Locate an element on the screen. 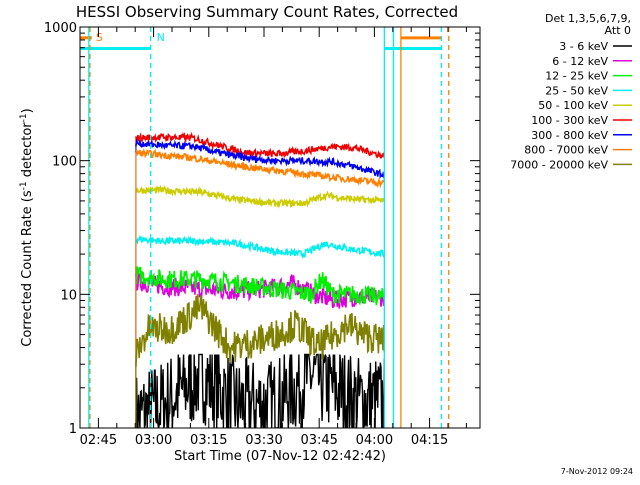  legend-header-2: Att 0 is located at coordinates (618, 30).